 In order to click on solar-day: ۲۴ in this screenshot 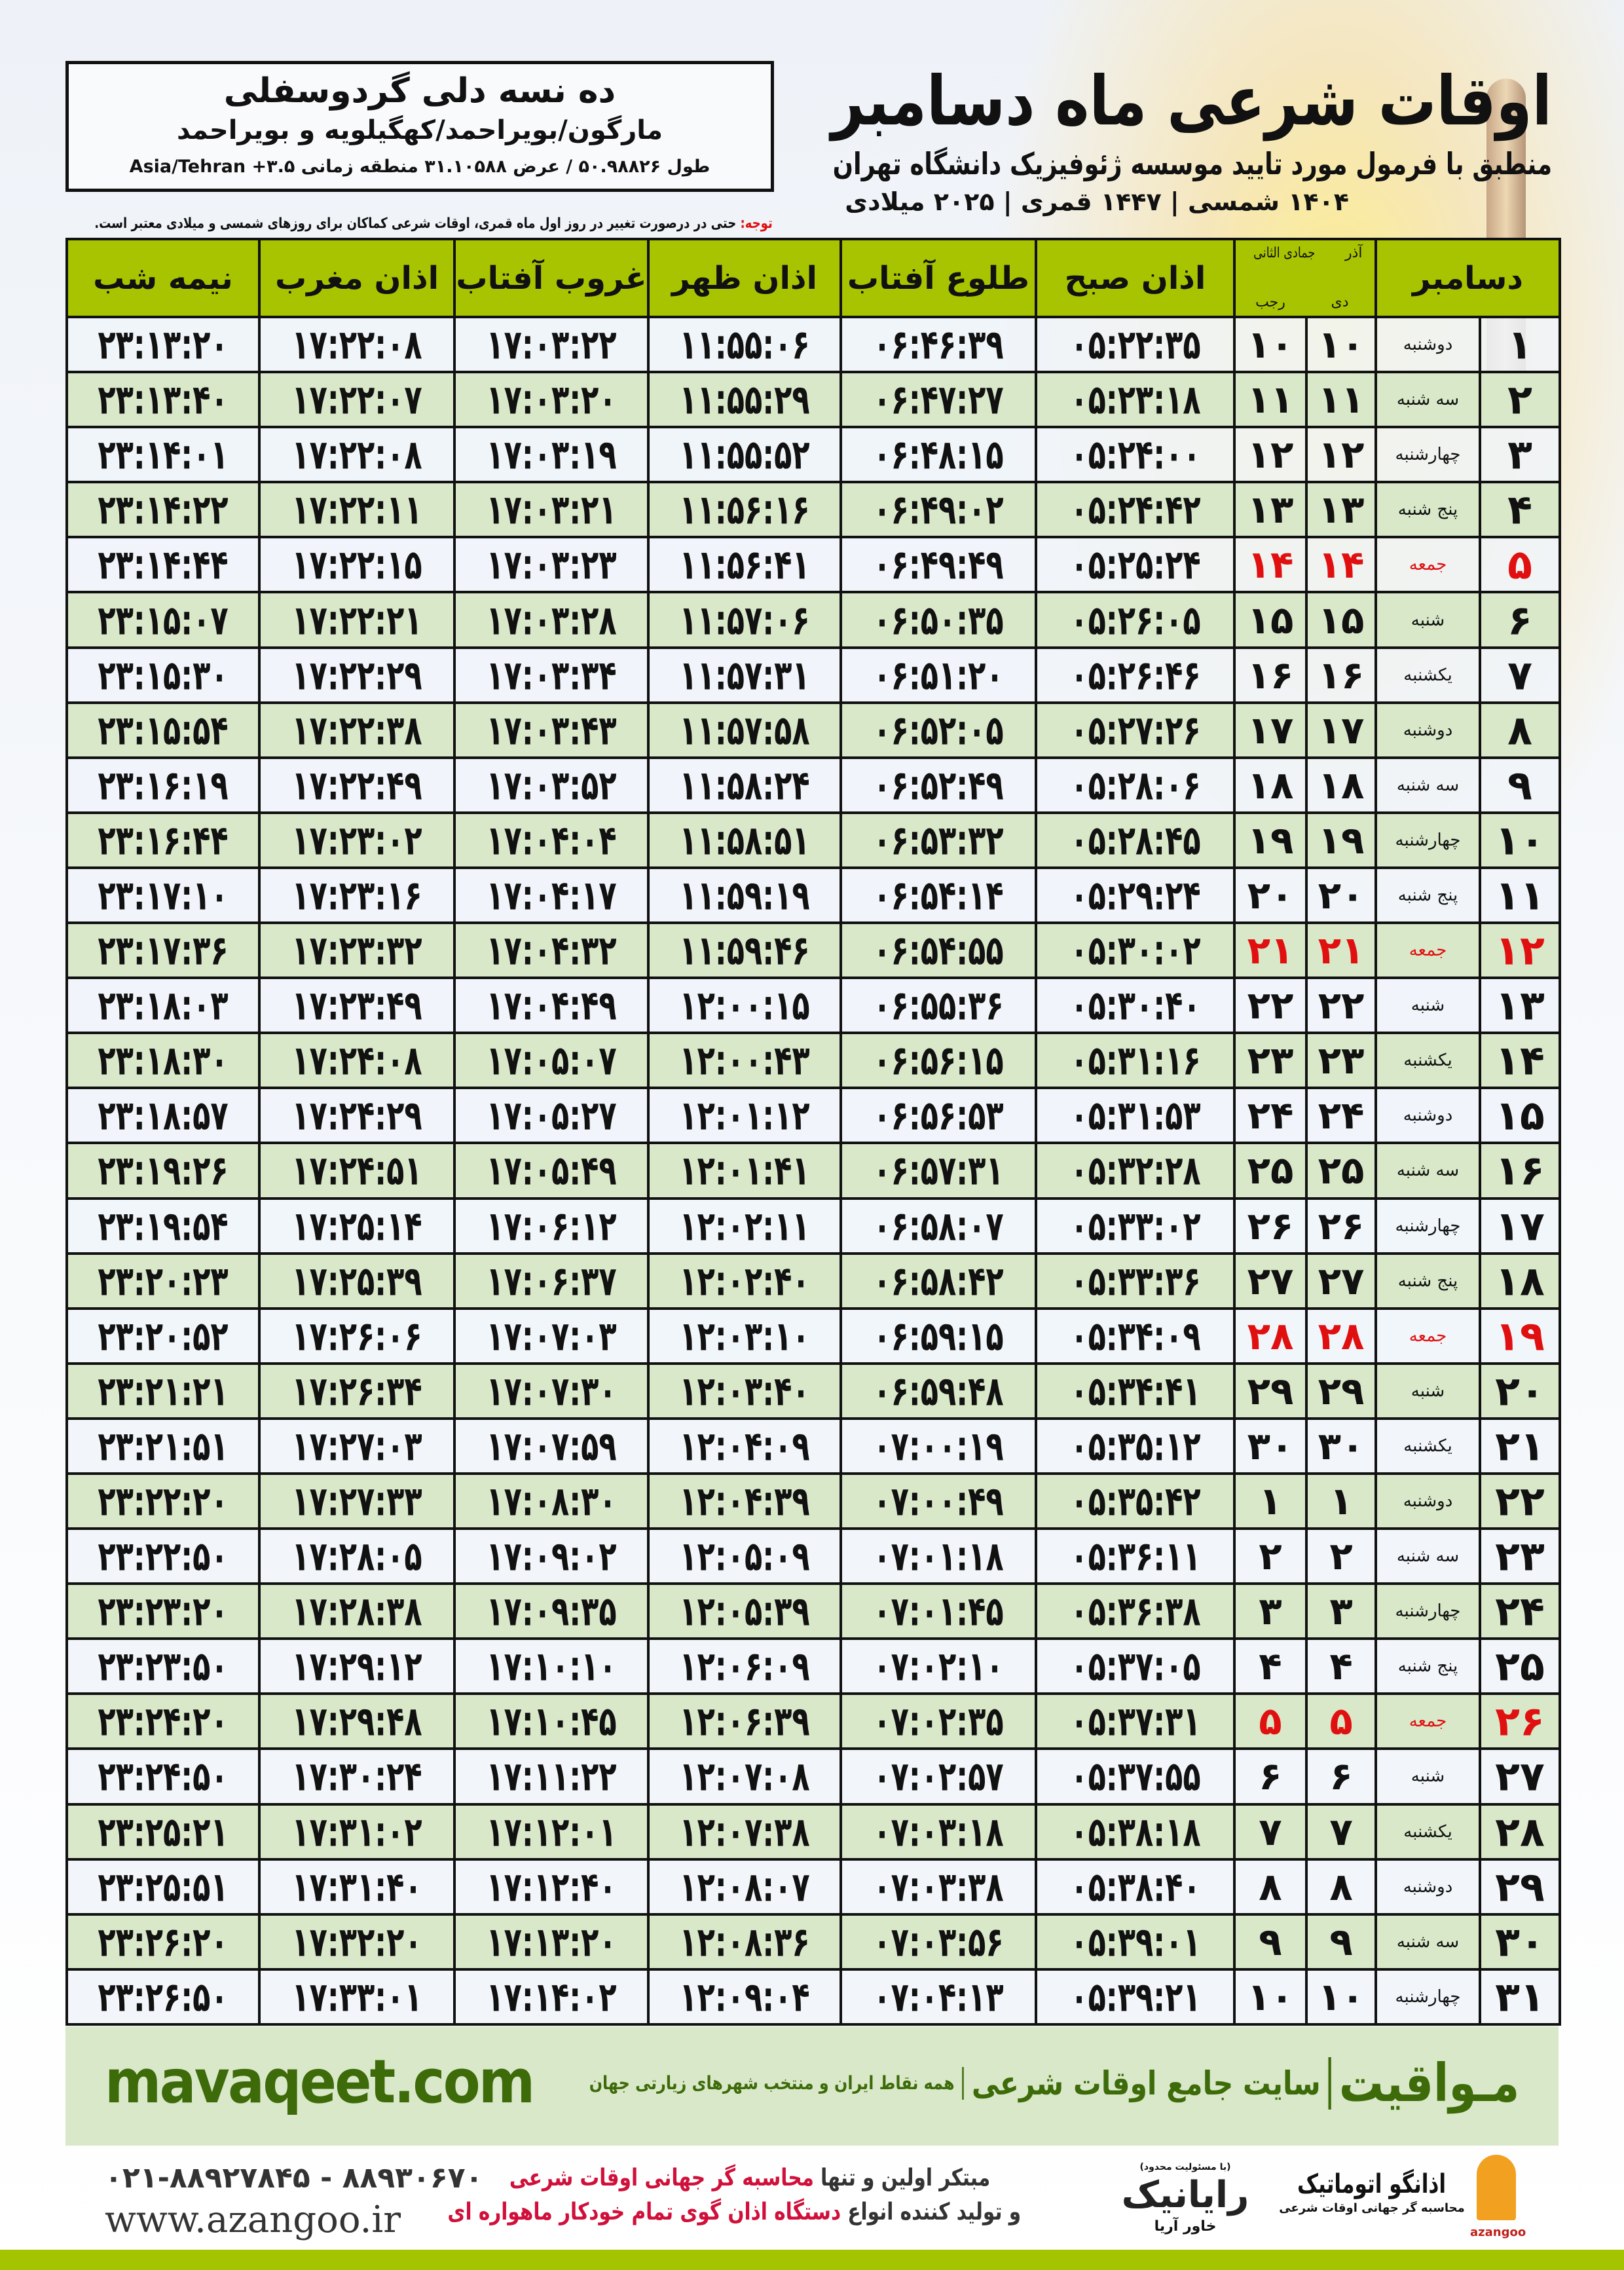, I will do `click(1341, 1116)`.